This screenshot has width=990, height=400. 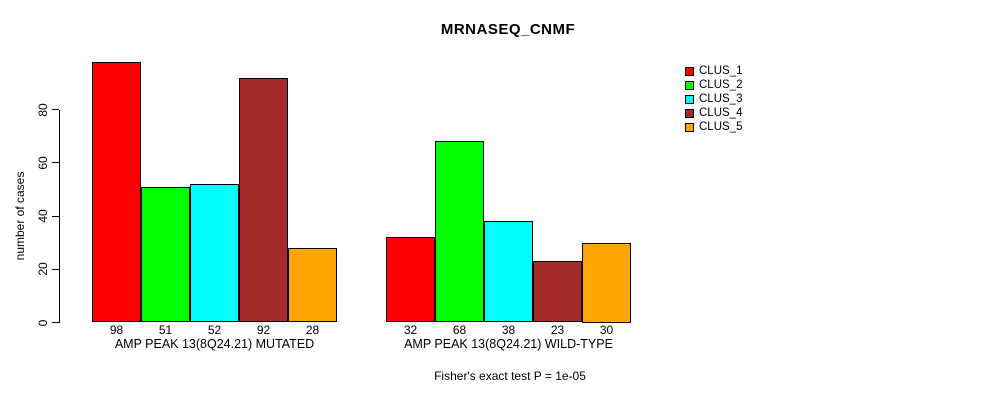 What do you see at coordinates (43, 269) in the screenshot?
I see `y-tick-label: 20` at bounding box center [43, 269].